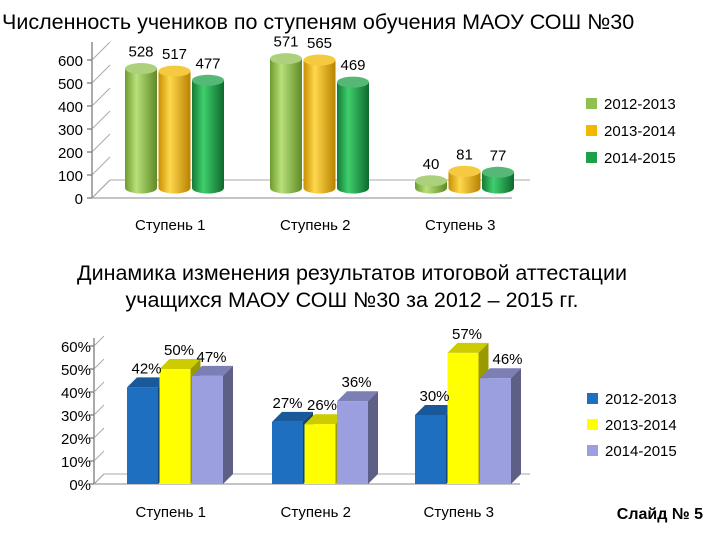 This screenshot has height=540, width=720. Describe the element at coordinates (319, 123) in the screenshot. I see `chart1-bars` at that location.